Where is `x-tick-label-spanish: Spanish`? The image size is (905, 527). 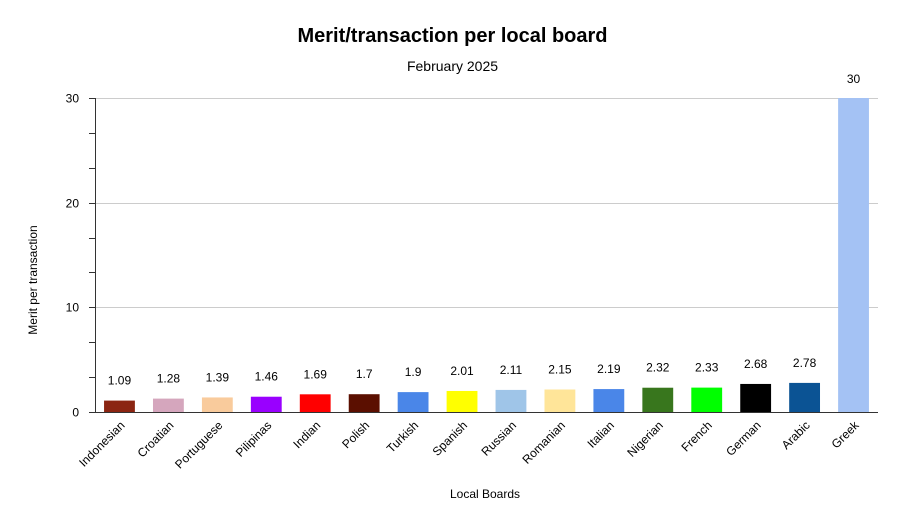
x-tick-label-spanish: Spanish is located at coordinates (450, 438).